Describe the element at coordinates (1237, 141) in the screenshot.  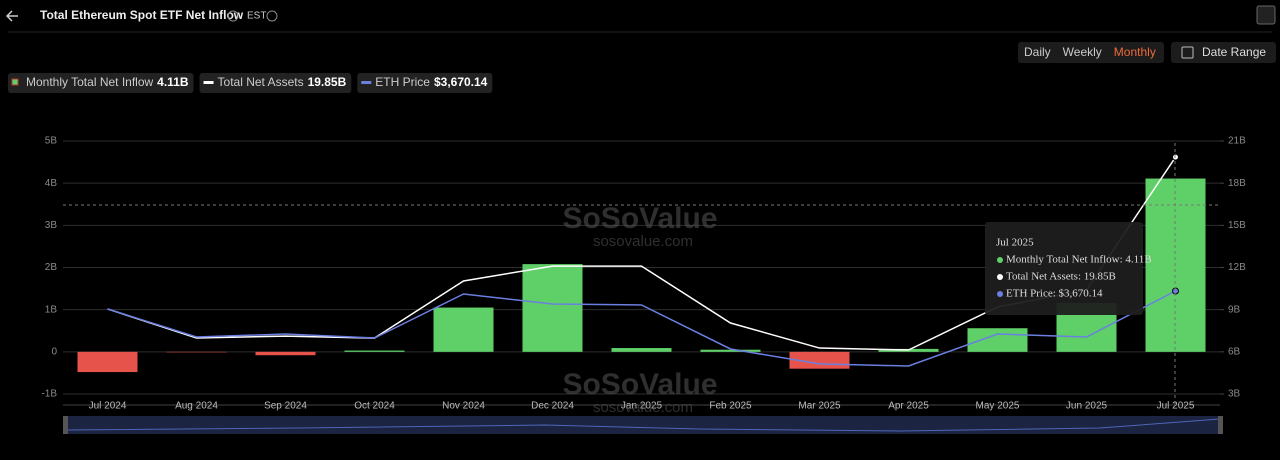
I see `y2-tick-label: 21B` at that location.